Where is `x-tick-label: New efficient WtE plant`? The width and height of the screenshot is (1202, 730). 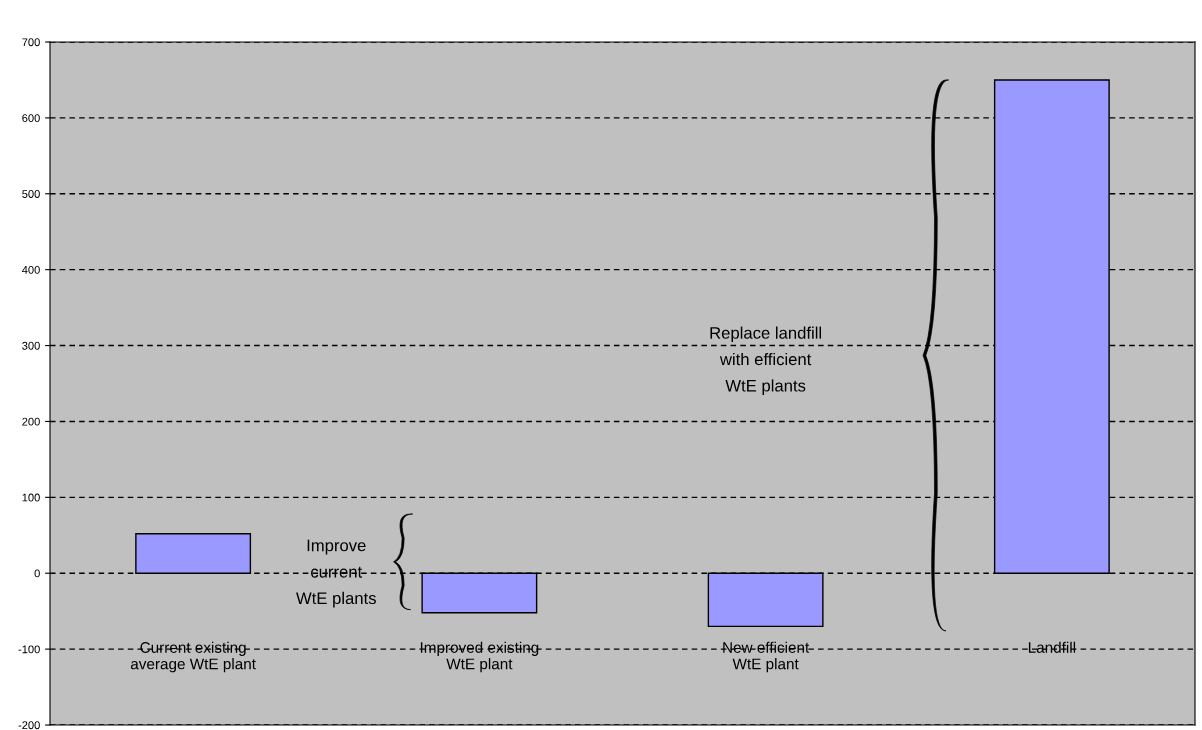 x-tick-label: New efficient WtE plant is located at coordinates (766, 657).